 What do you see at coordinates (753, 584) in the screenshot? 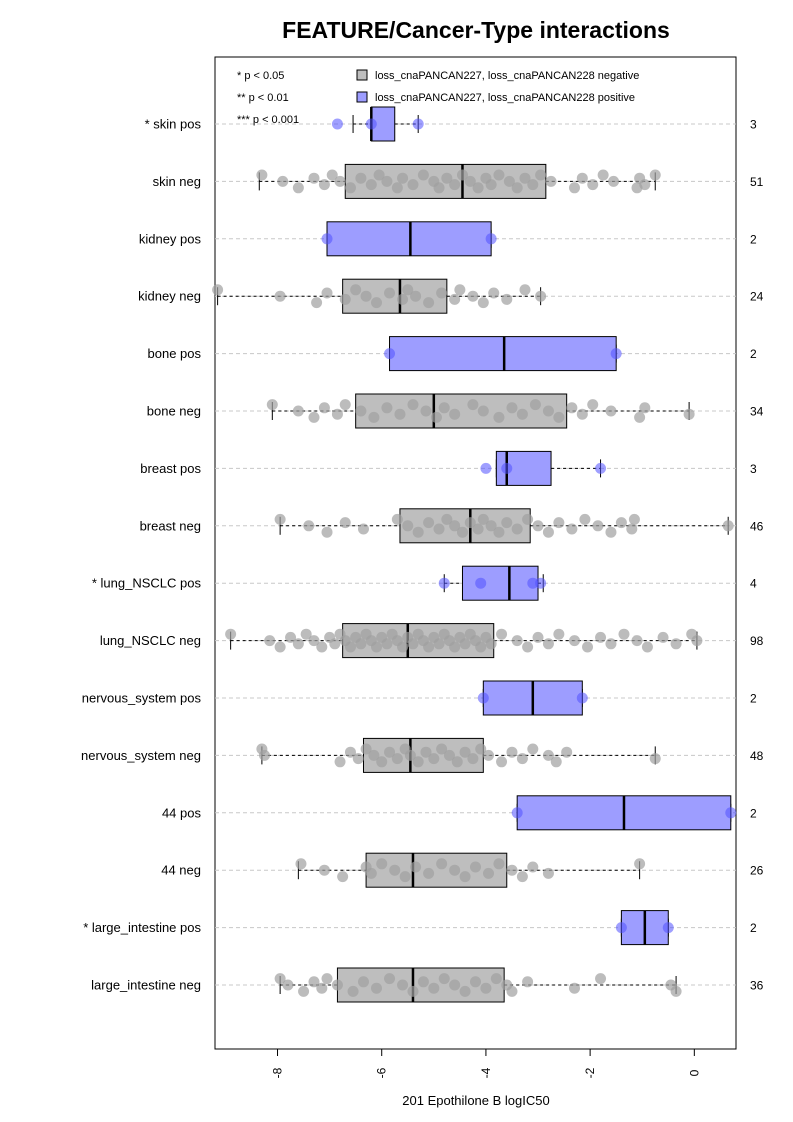
I see `group-count: 4` at bounding box center [753, 584].